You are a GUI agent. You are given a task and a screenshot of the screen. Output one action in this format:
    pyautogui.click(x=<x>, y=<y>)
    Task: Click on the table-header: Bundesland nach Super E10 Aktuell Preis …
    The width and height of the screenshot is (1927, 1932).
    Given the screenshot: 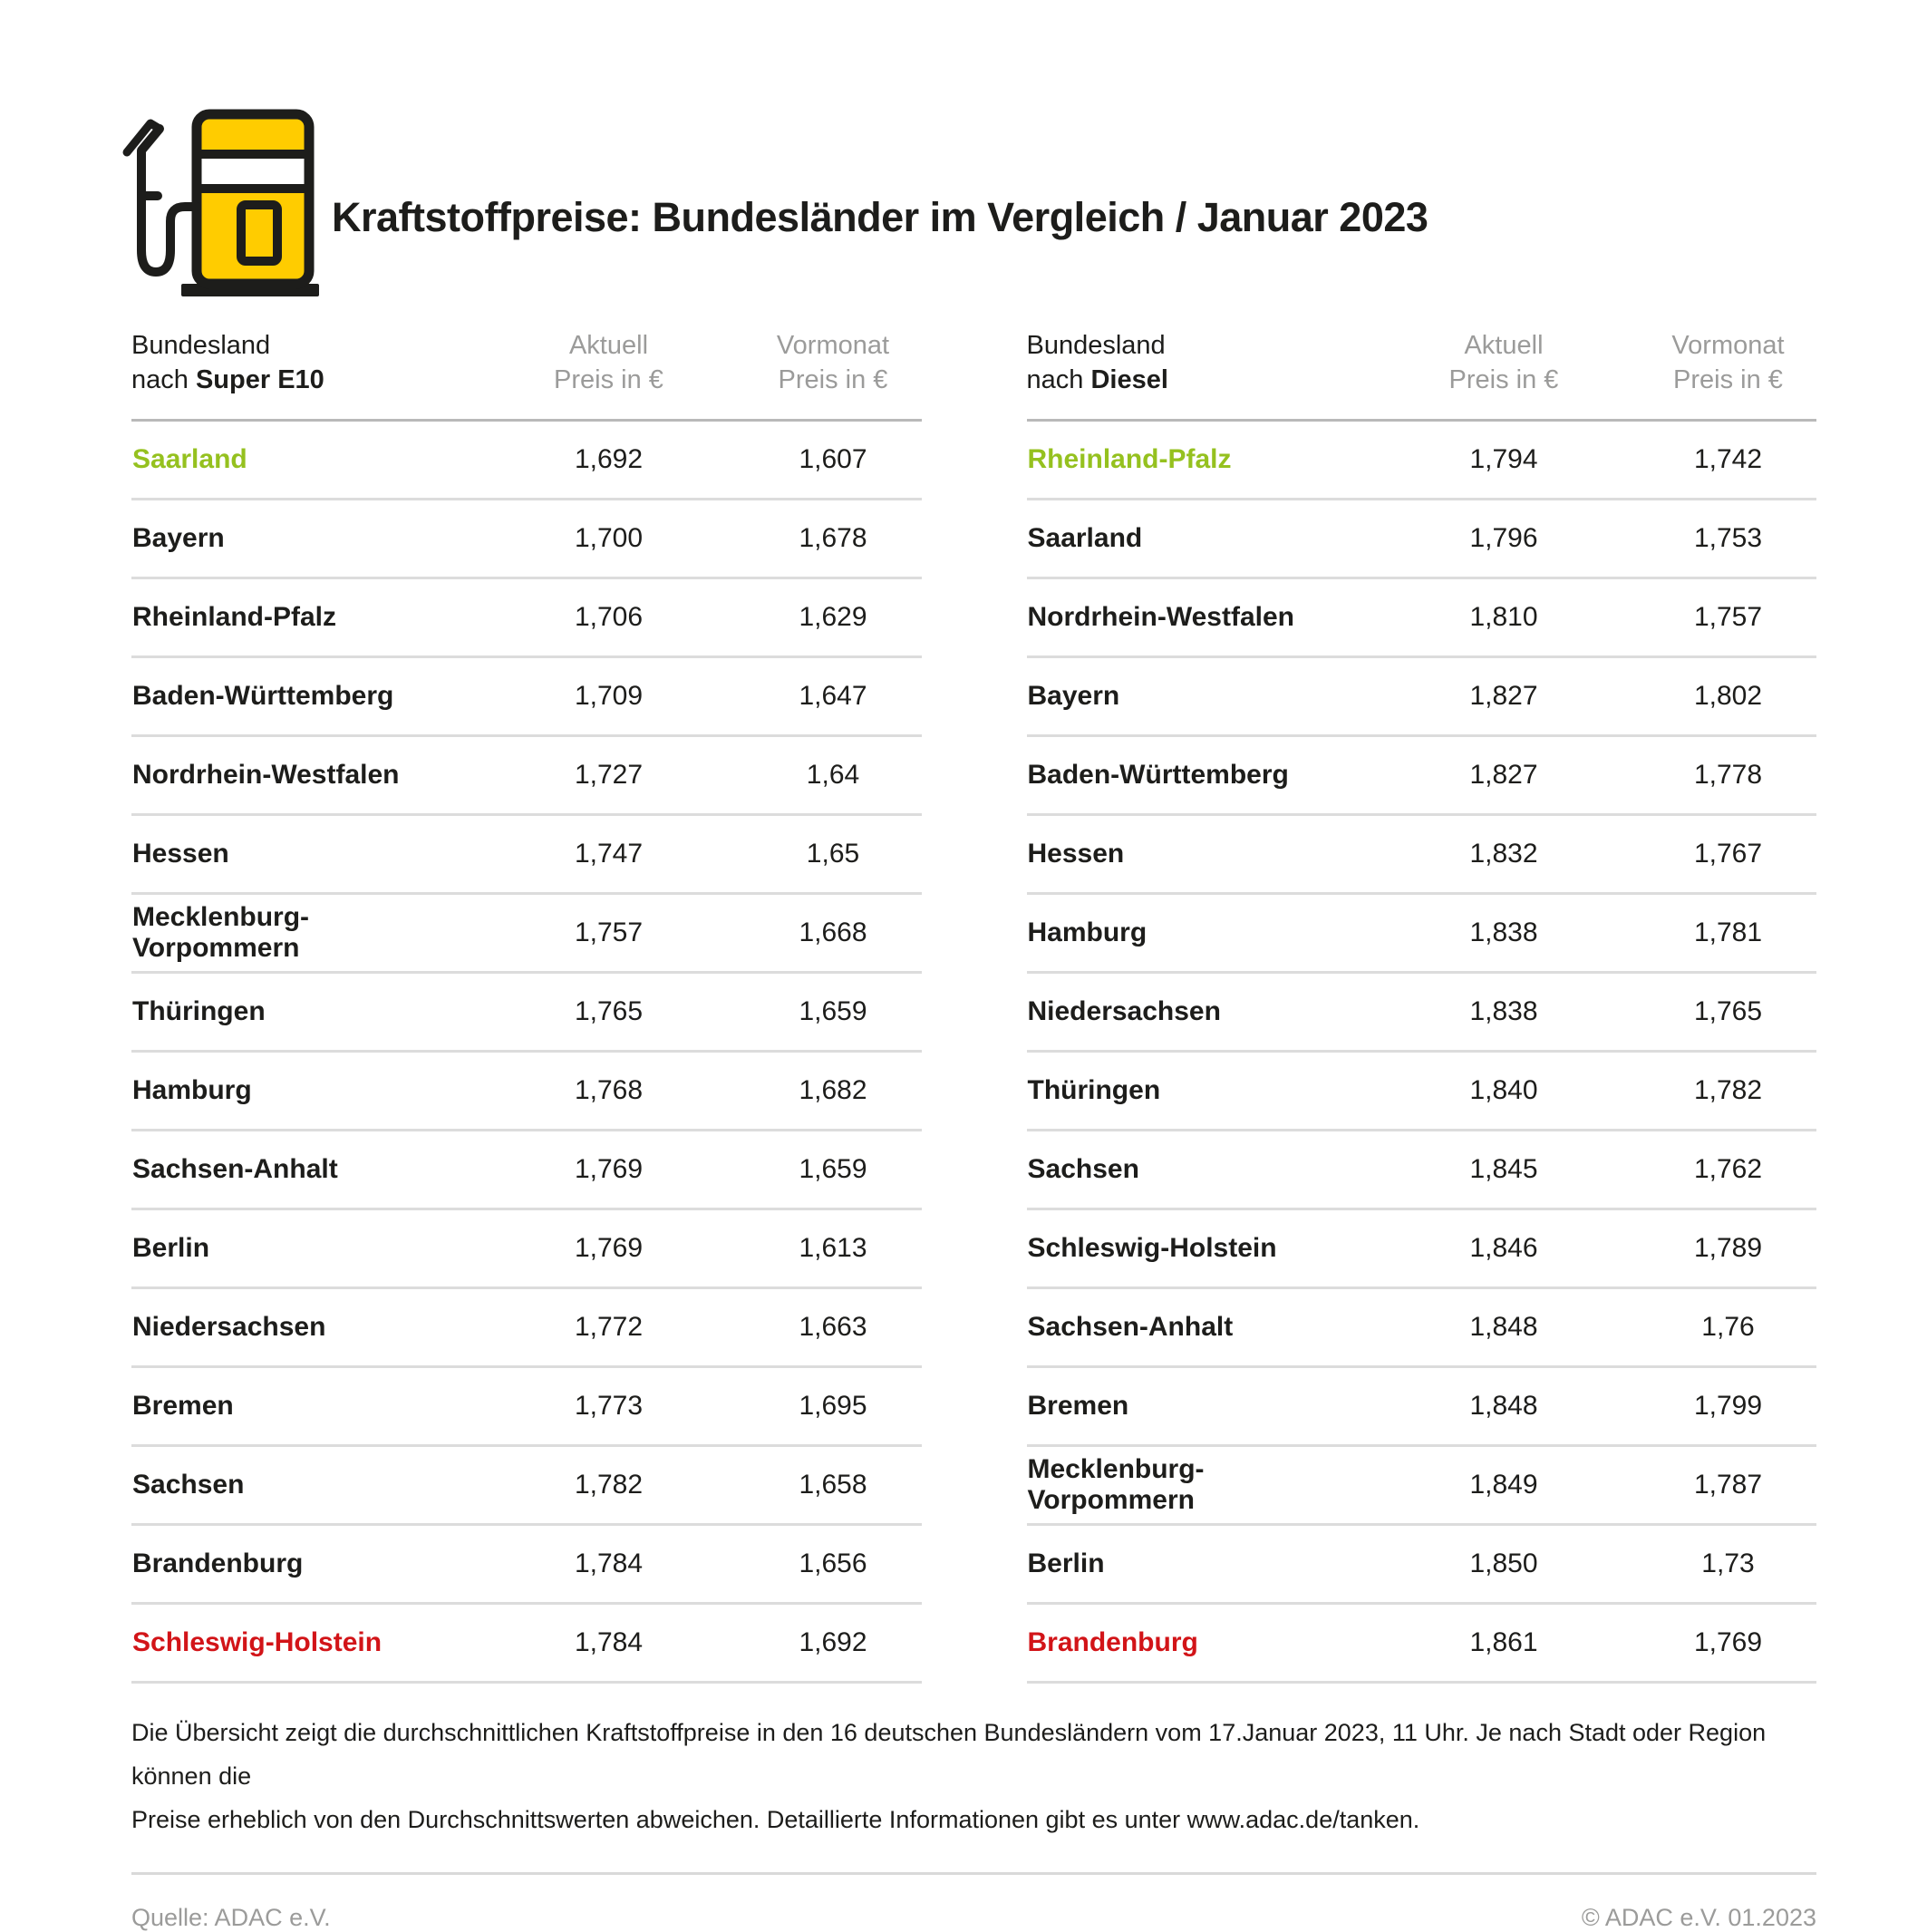 What is the action you would take?
    pyautogui.click(x=526, y=375)
    